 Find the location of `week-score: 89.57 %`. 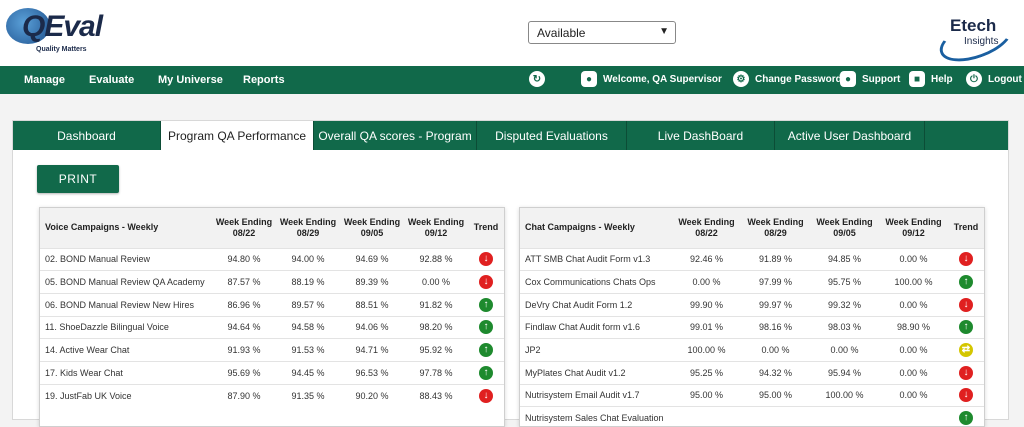

week-score: 89.57 % is located at coordinates (308, 304).